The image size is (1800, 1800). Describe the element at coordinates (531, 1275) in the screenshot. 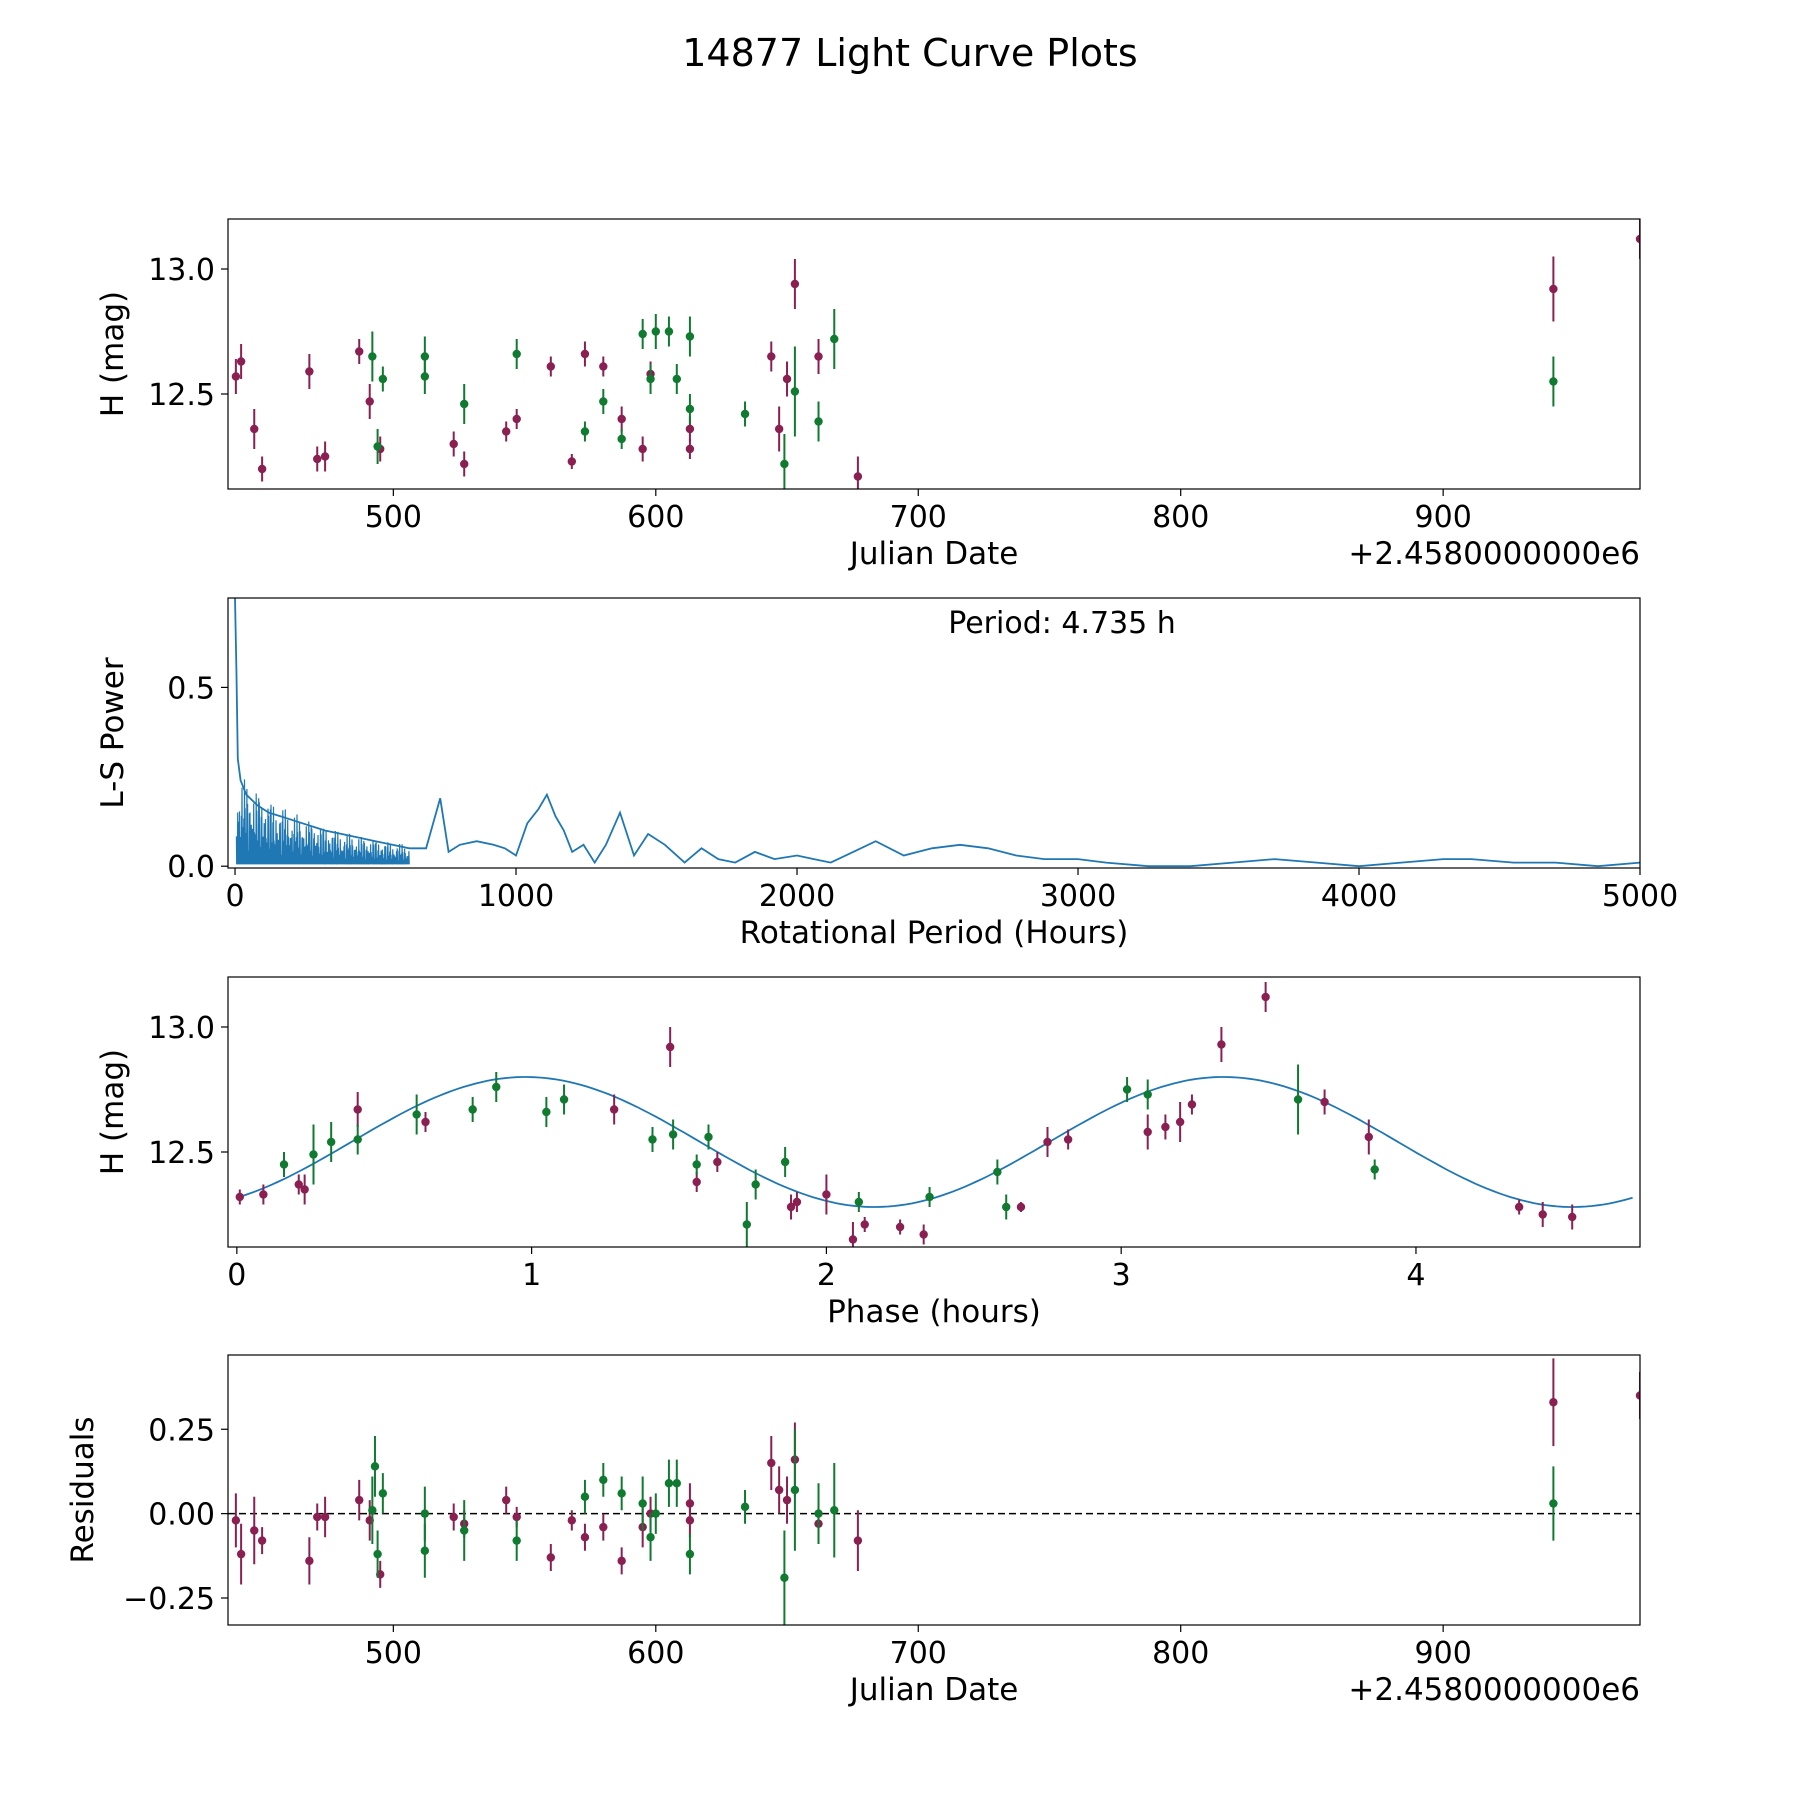

I see `x-tick-label: 1` at that location.